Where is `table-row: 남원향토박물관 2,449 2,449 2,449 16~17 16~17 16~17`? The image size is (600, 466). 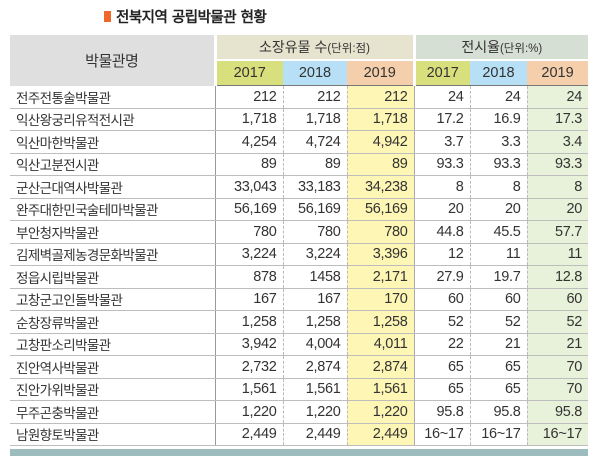 table-row: 남원향토박물관 2,449 2,449 2,449 16~17 16~17 16~17 is located at coordinates (299, 434).